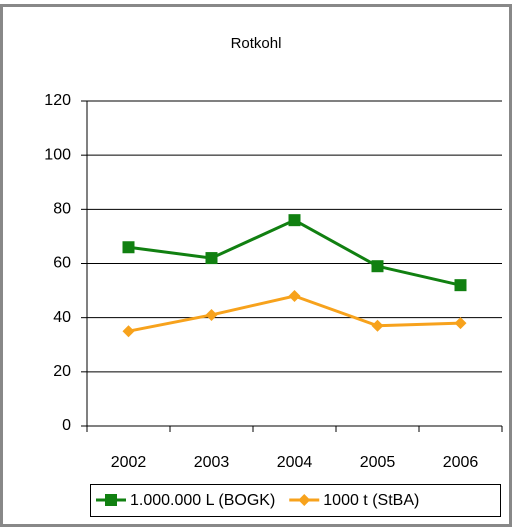 The width and height of the screenshot is (512, 527). What do you see at coordinates (62, 317) in the screenshot?
I see `y-tick-label: 40` at bounding box center [62, 317].